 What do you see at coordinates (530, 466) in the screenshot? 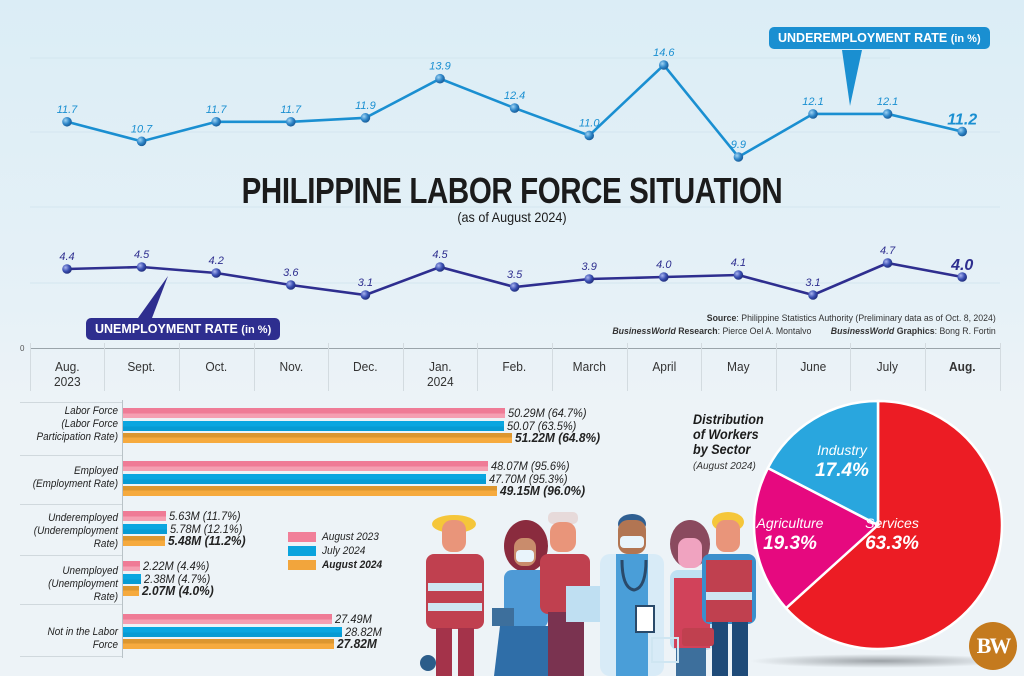
I see `bar-value-label: 48.07M (95.6%)` at bounding box center [530, 466].